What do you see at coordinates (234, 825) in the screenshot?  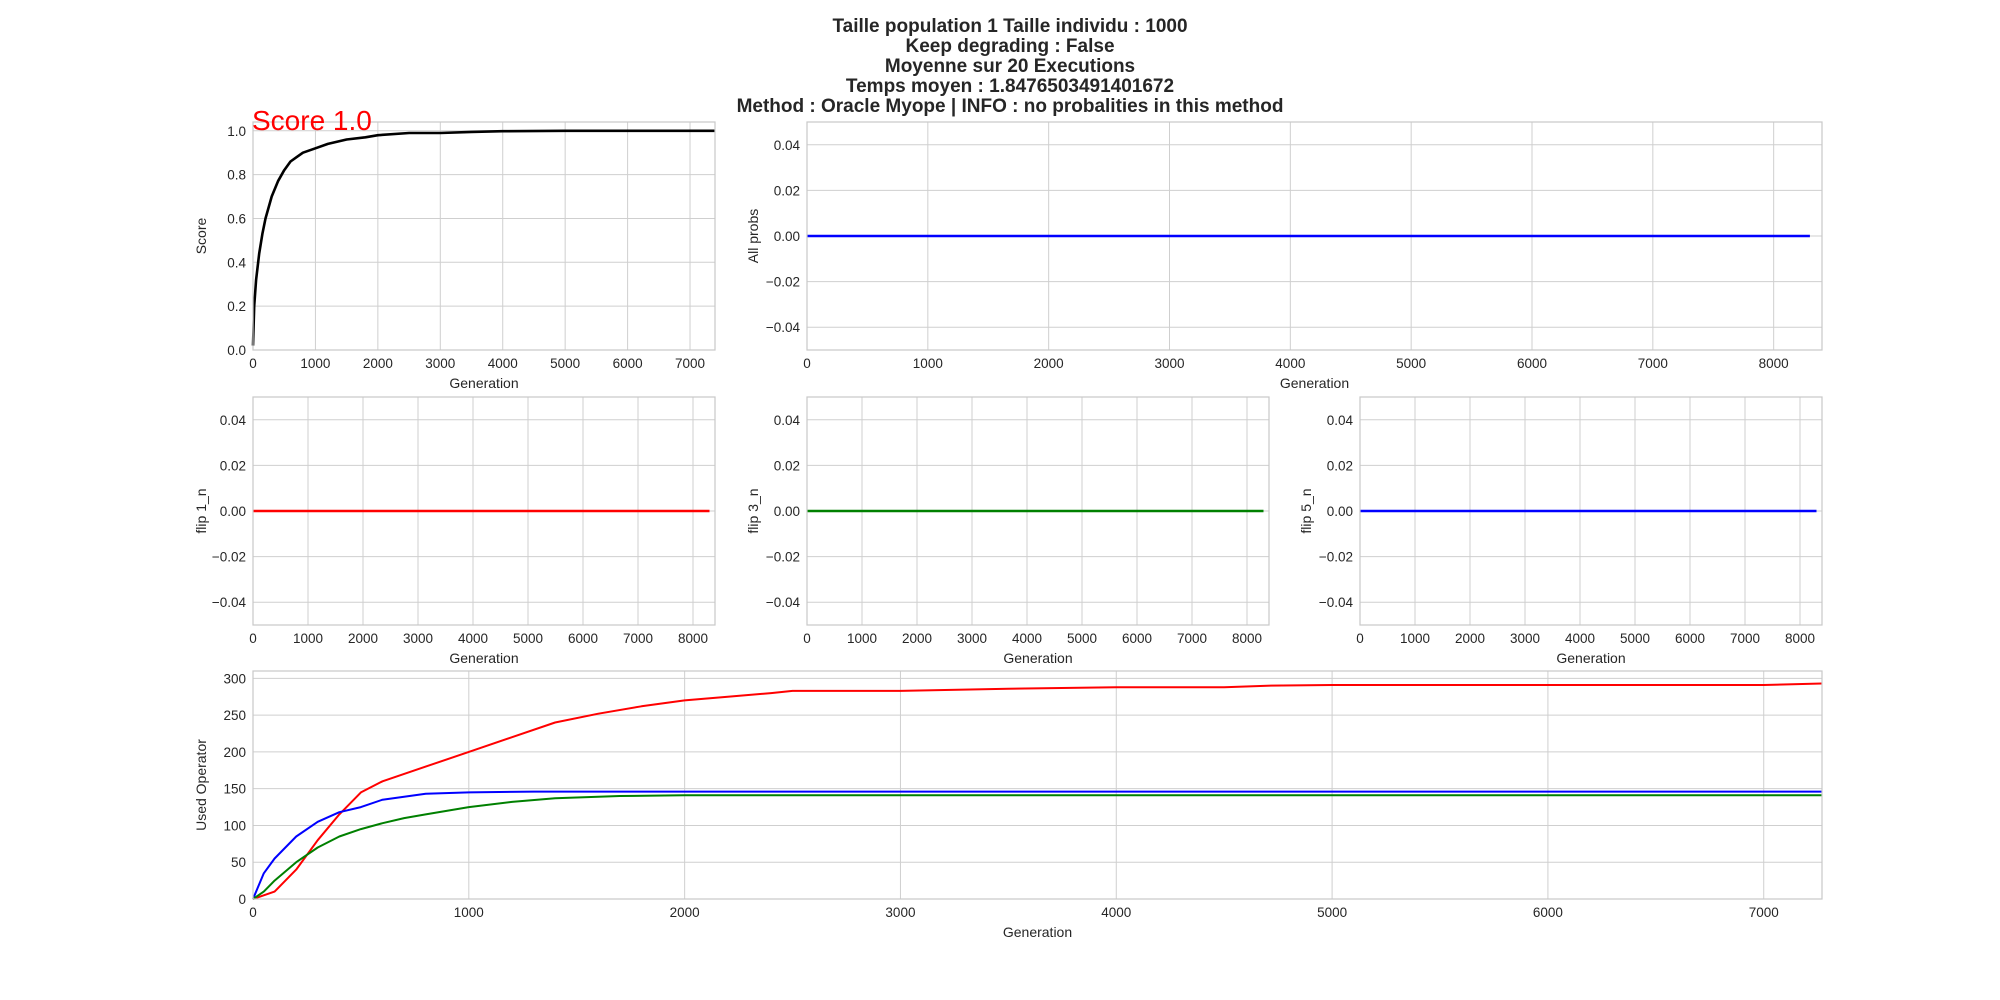 I see `y-tick-label: 100` at bounding box center [234, 825].